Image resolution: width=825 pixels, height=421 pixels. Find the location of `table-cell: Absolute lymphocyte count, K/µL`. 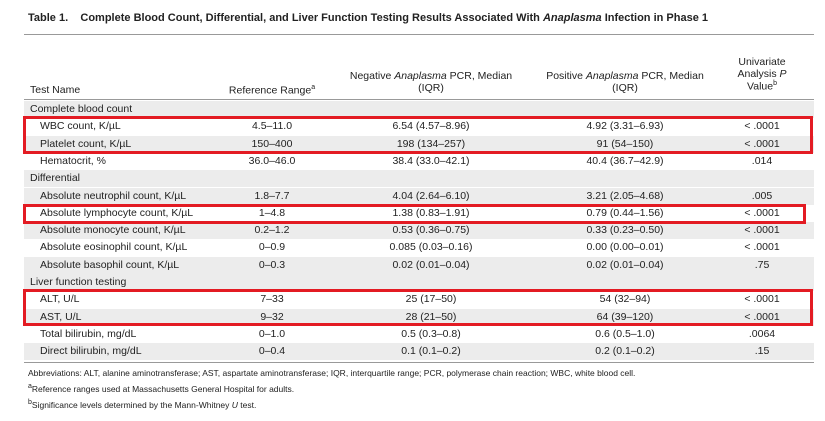

table-cell: Absolute lymphocyte count, K/µL is located at coordinates (117, 212).